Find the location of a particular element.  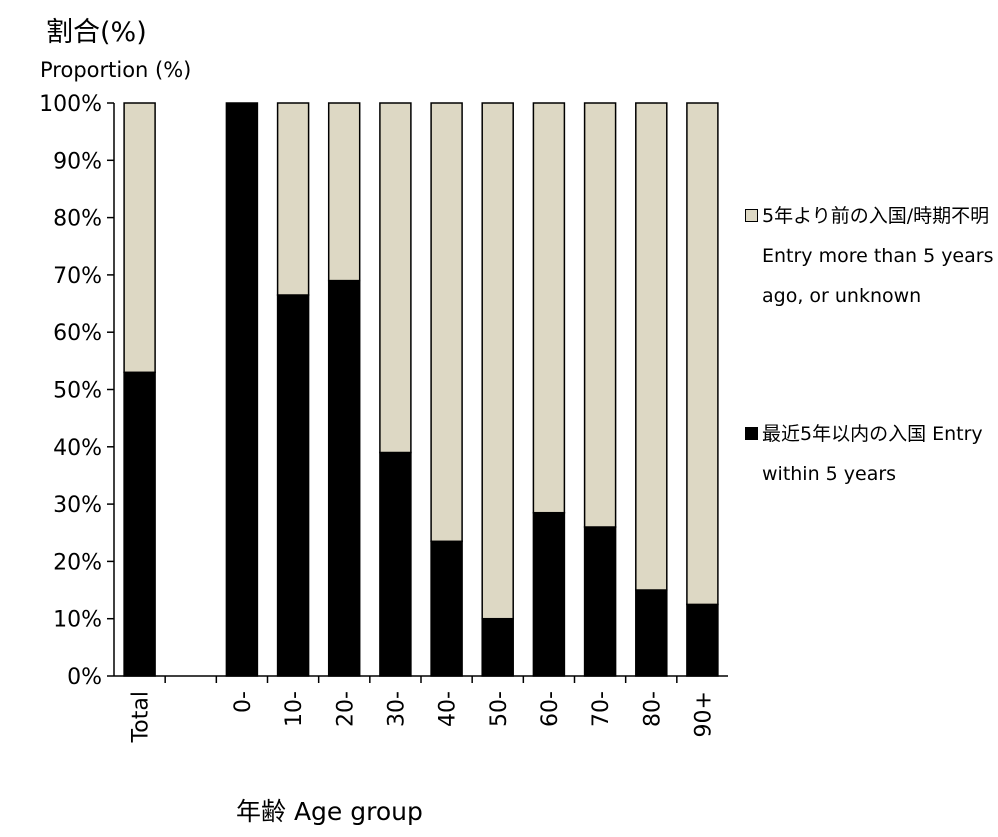

bar-earlier-Total is located at coordinates (139, 238).